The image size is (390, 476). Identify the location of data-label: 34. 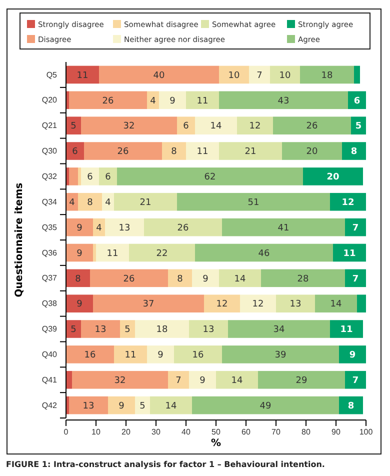
(279, 330).